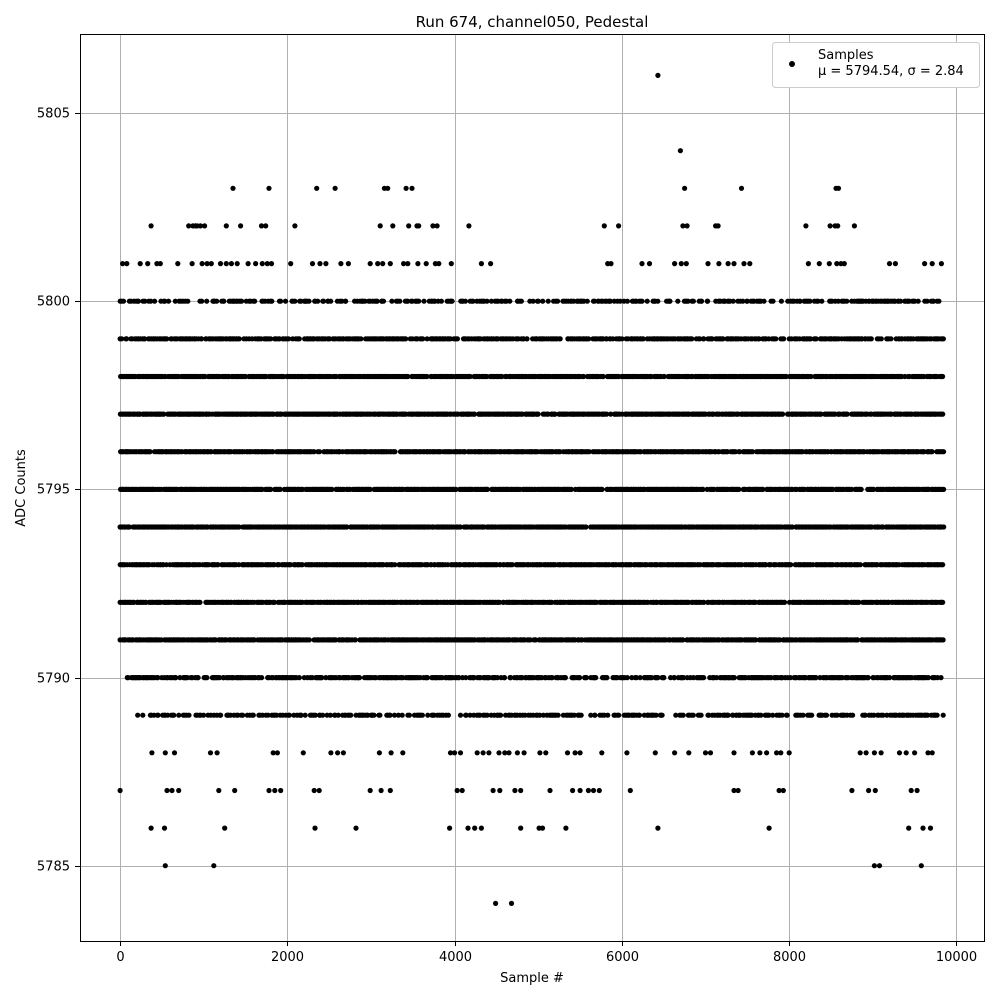  What do you see at coordinates (532, 22) in the screenshot?
I see `chart-title: Run 674, channel050, Pedestal` at bounding box center [532, 22].